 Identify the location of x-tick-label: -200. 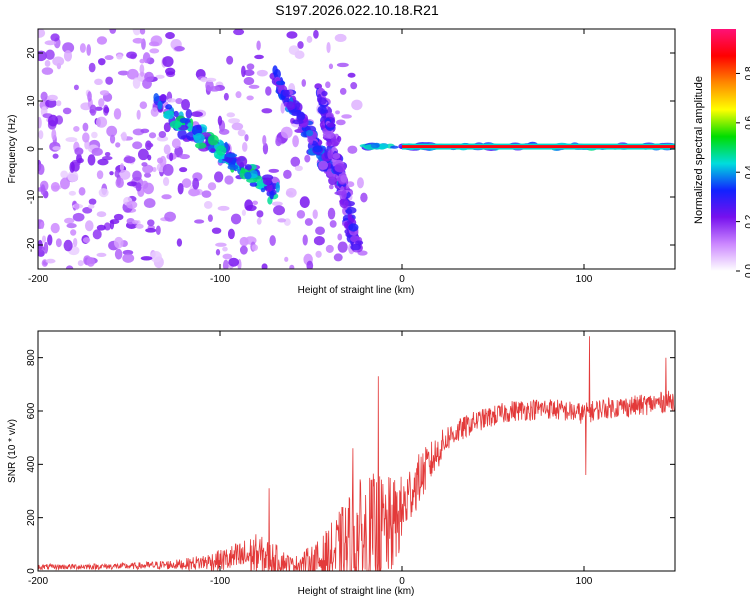
(38, 581).